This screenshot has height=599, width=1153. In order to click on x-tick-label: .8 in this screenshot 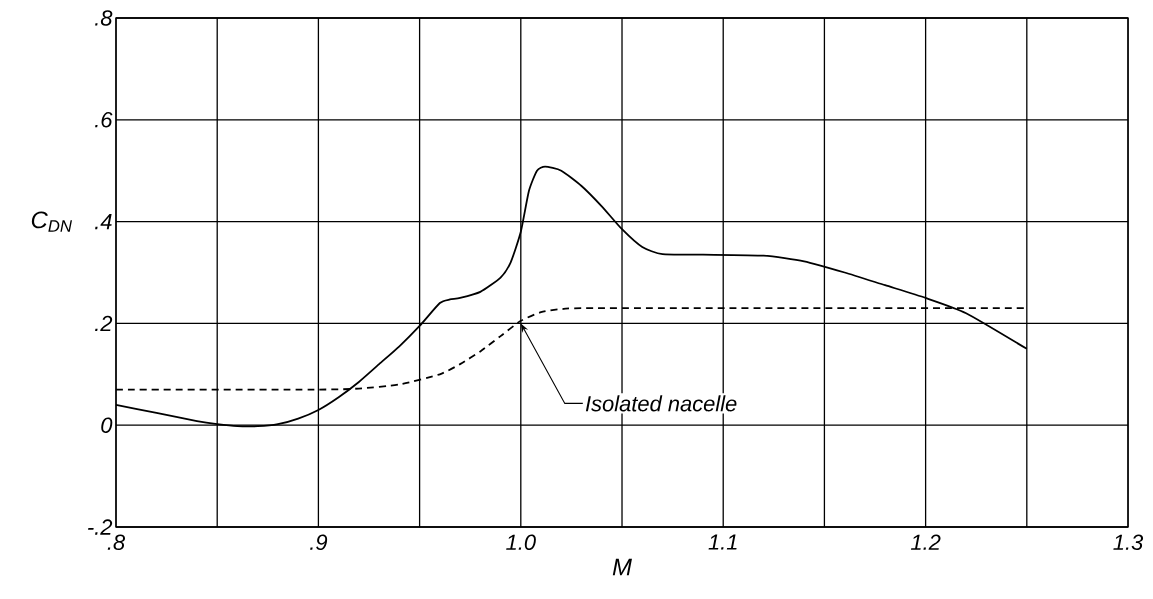, I will do `click(116, 542)`.